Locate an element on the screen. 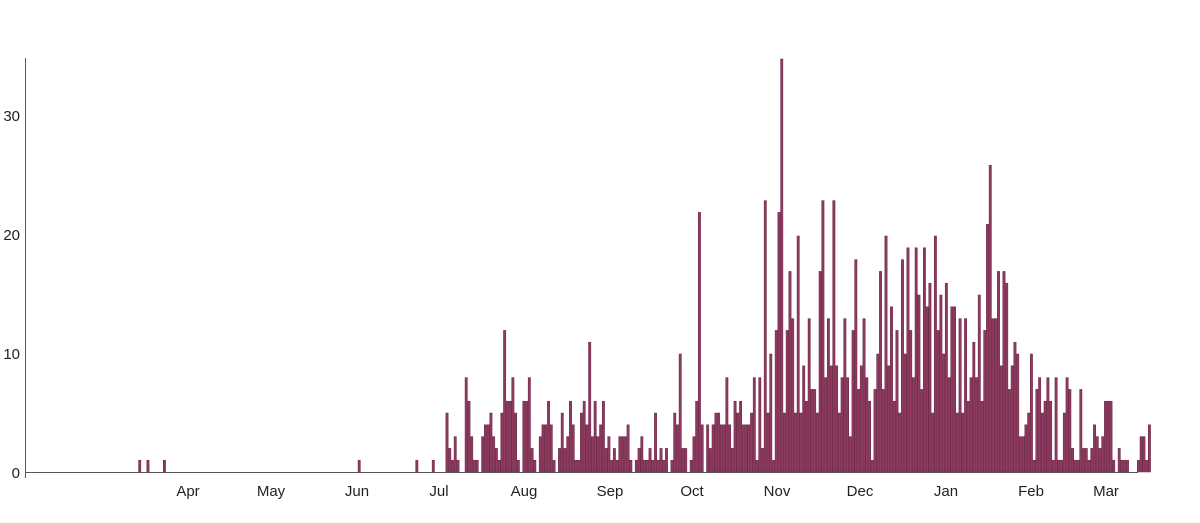  x-tick-label: Oct is located at coordinates (692, 491).